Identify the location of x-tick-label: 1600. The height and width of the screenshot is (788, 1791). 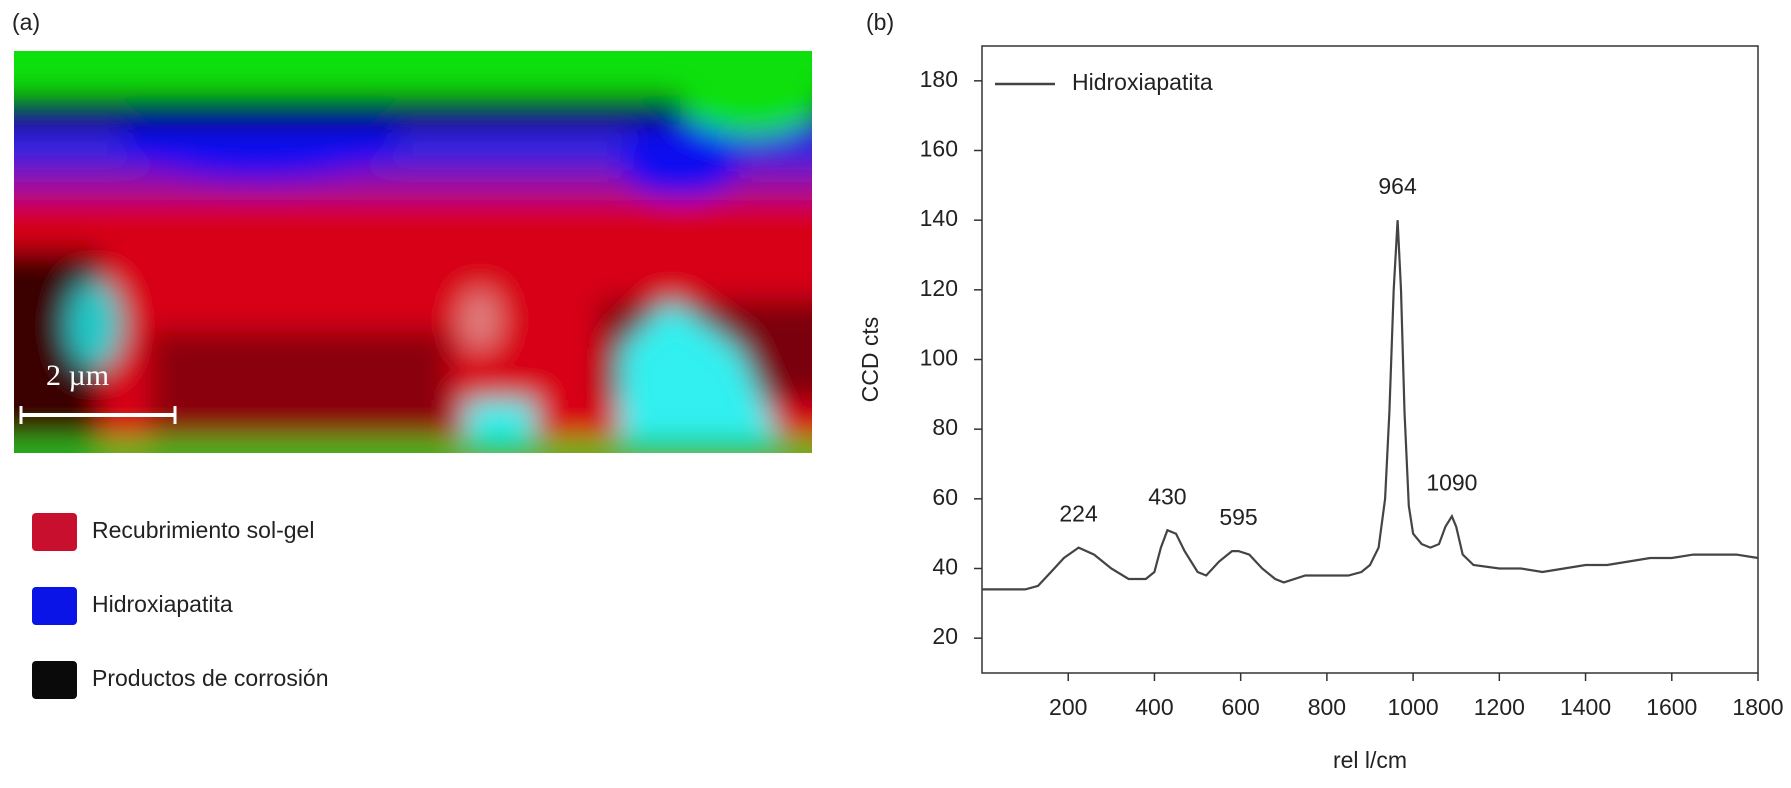
(1671, 707).